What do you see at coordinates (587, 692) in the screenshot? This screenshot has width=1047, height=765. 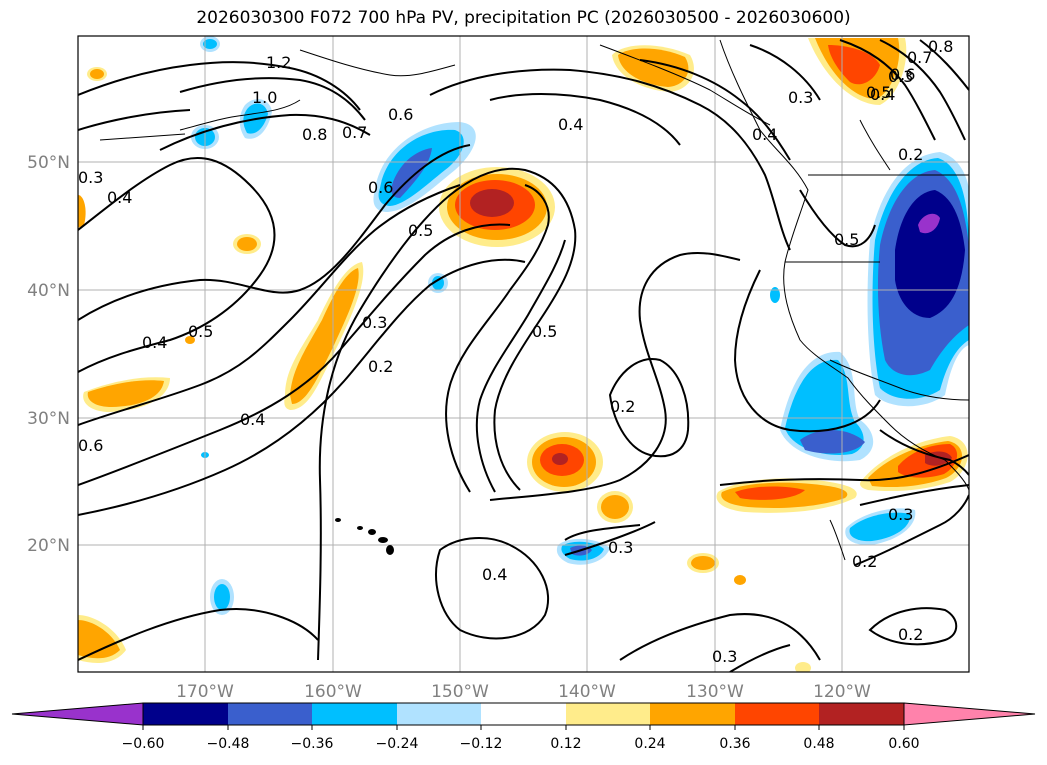 I see `lon-tick-label: 140°W` at bounding box center [587, 692].